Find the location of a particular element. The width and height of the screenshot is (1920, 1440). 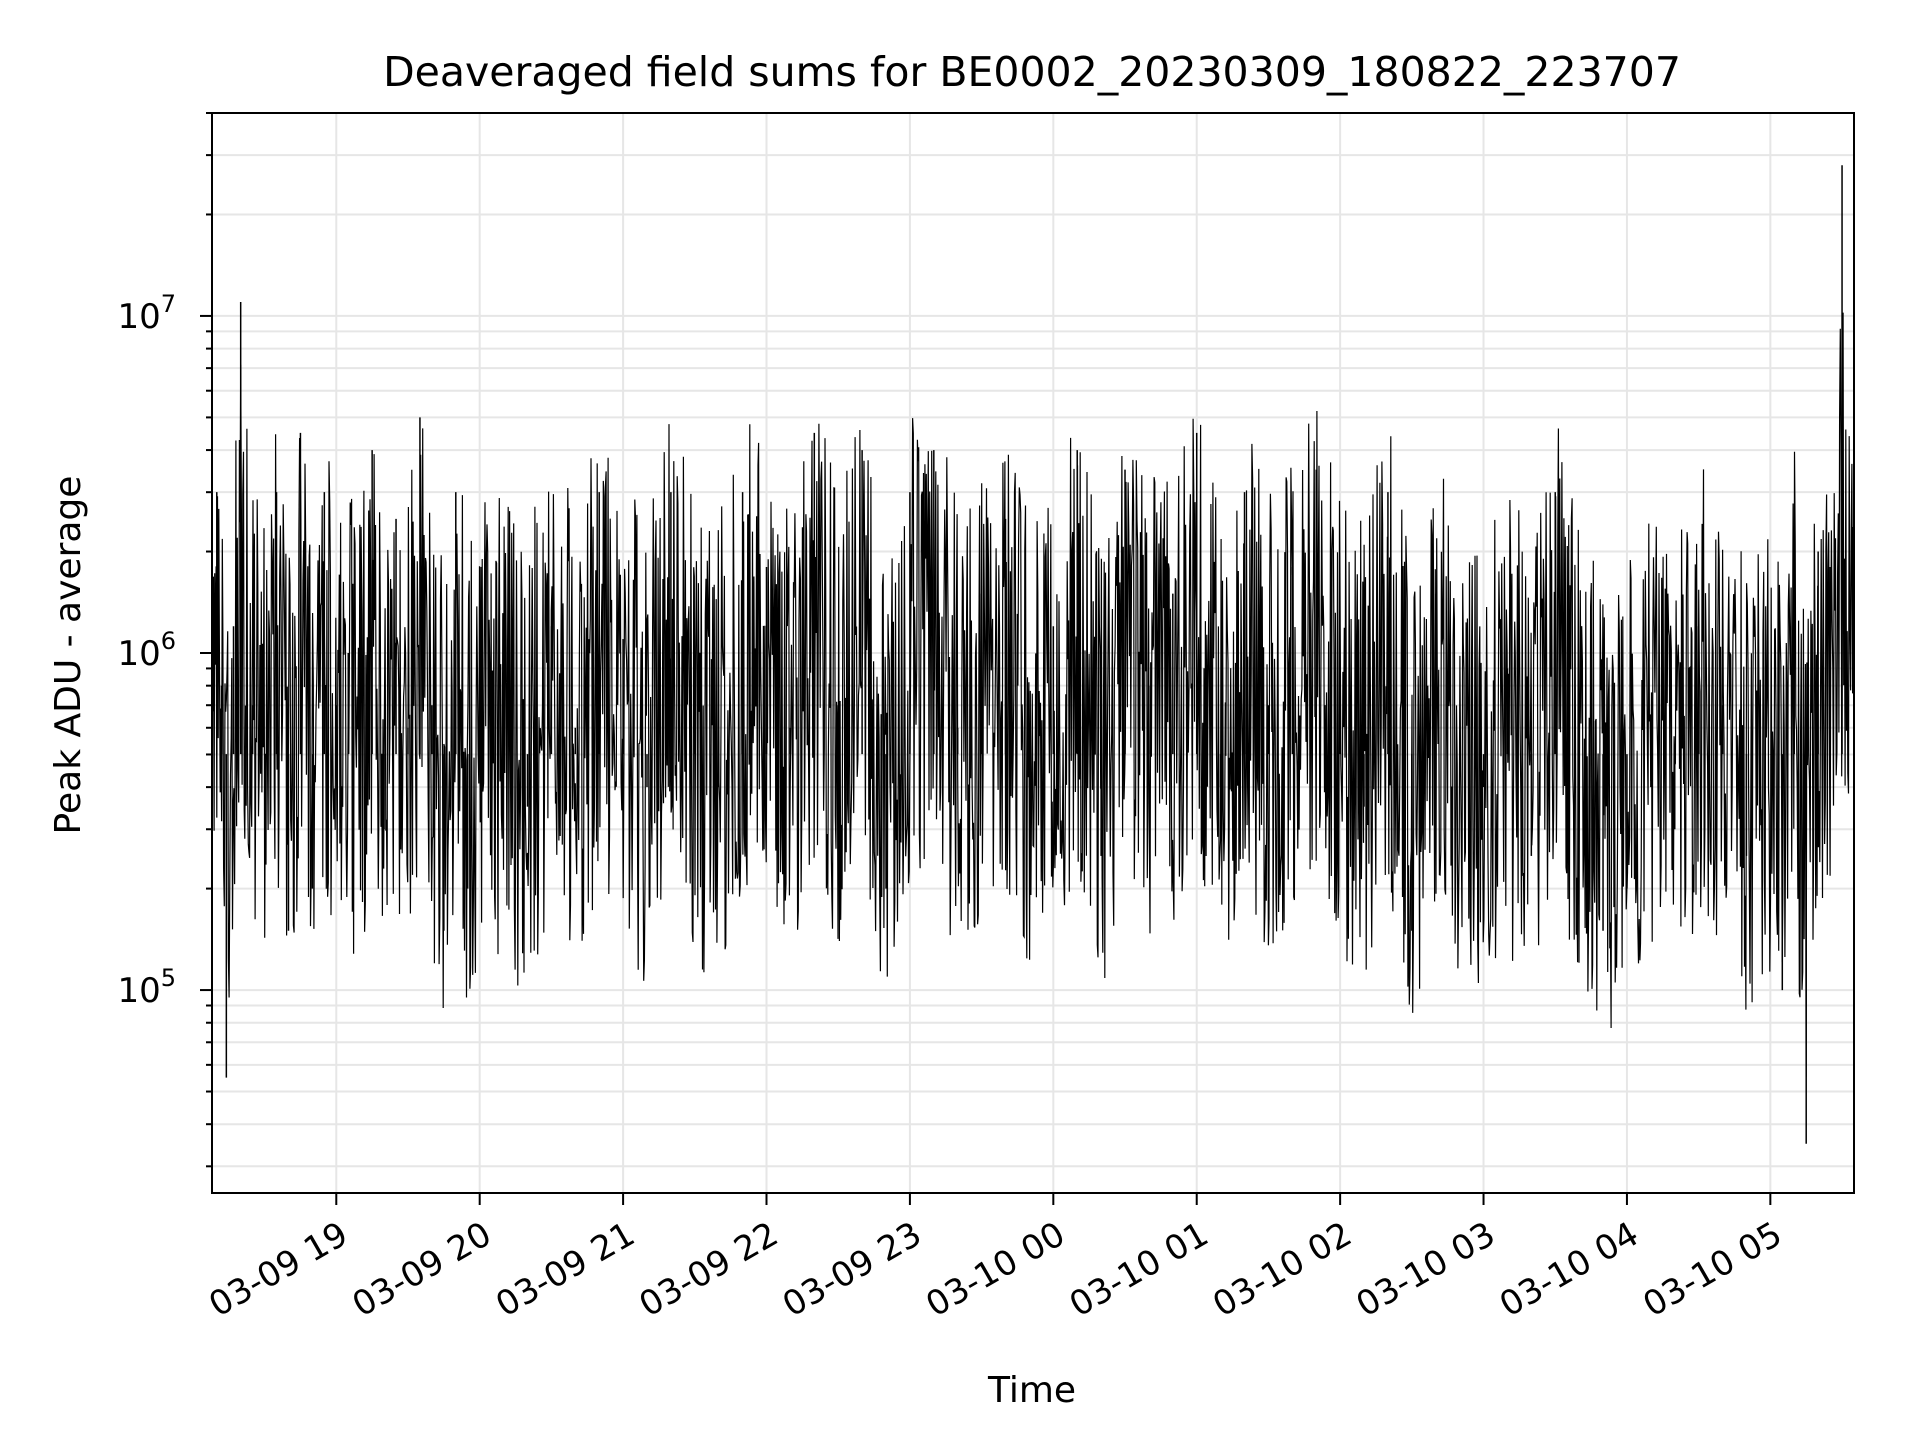

y-tick-label: 10⁶ is located at coordinates (146, 650).